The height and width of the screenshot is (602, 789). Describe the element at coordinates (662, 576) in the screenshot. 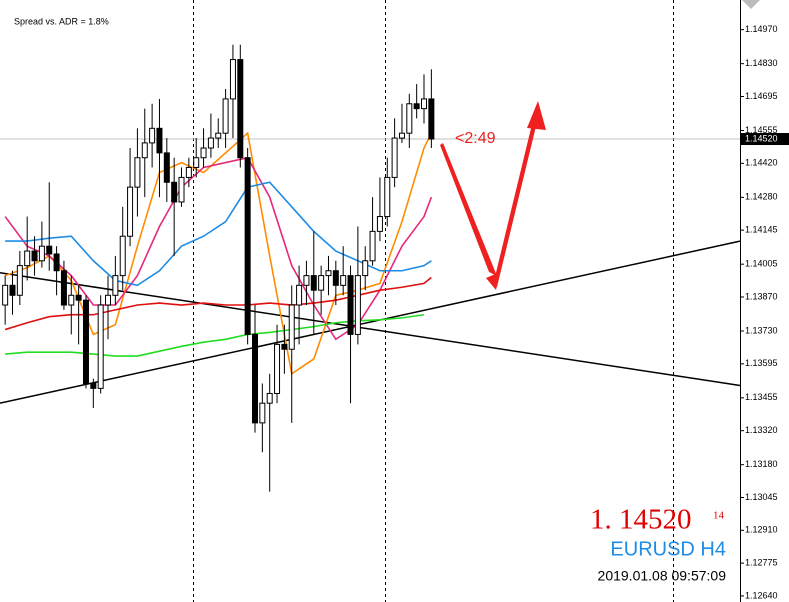

I see `timestamp: 2019.01.08 09:57:09` at that location.